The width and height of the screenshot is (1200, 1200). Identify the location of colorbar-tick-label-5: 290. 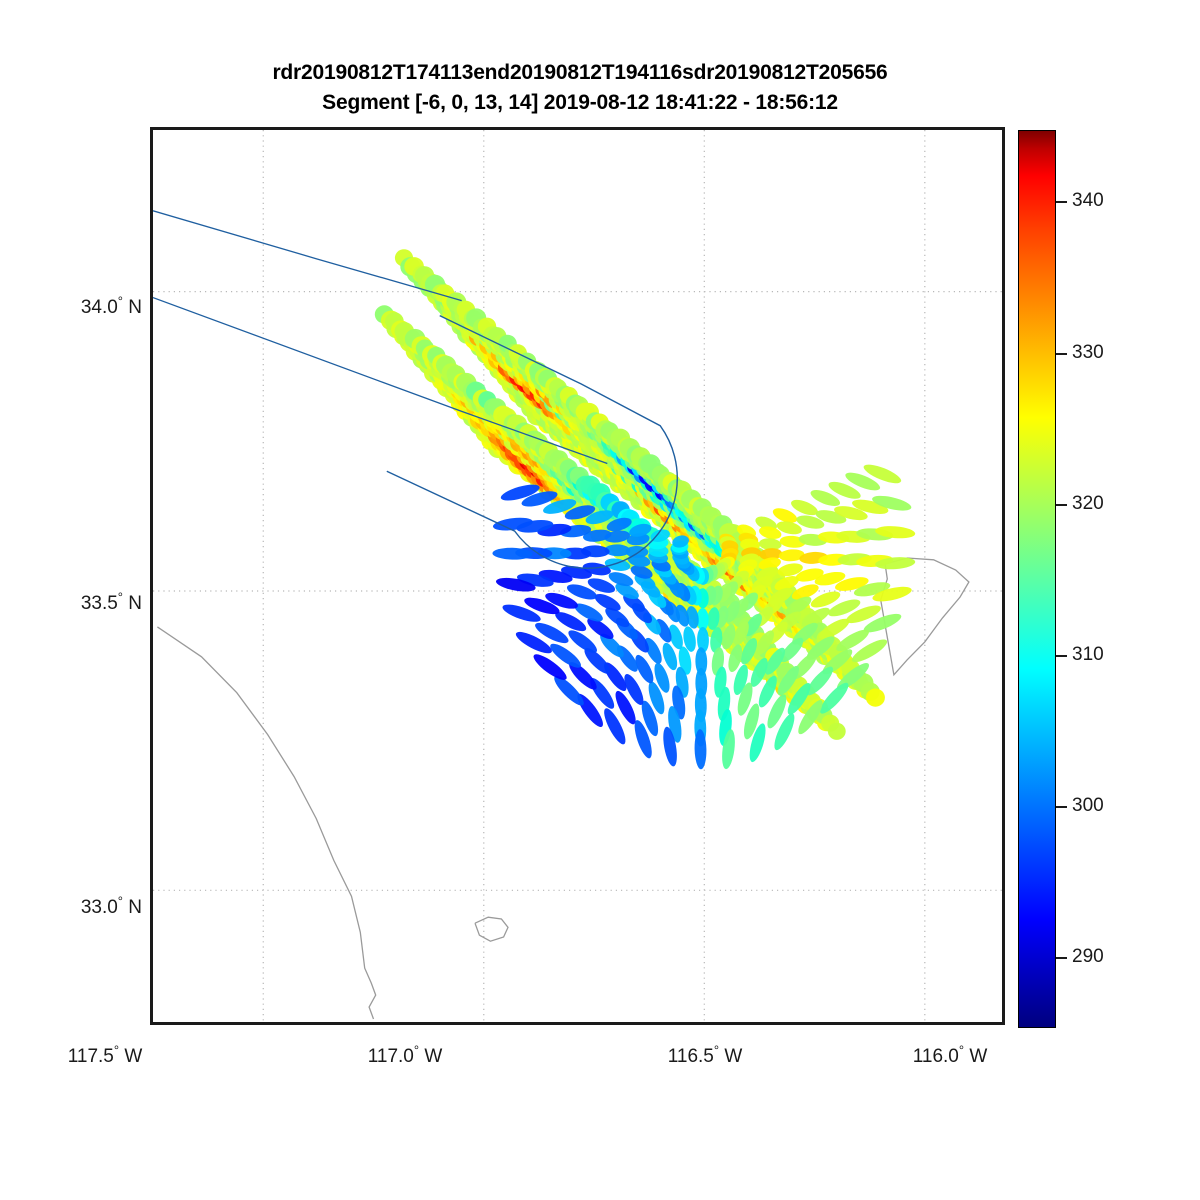
(1088, 956).